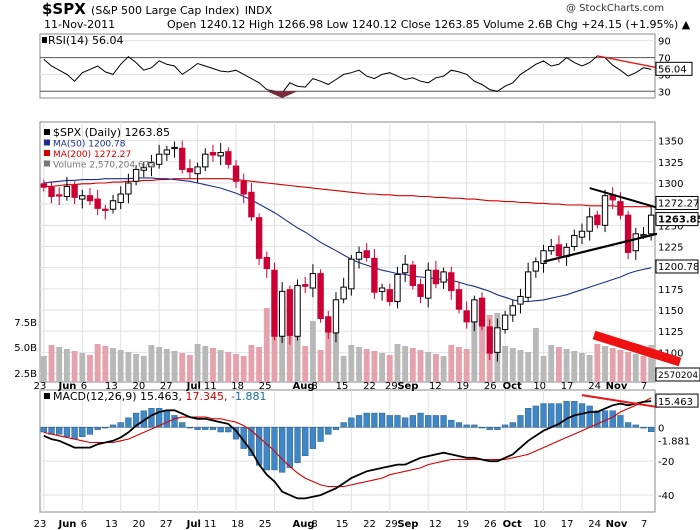  I want to click on macd-value-box, so click(677, 400).